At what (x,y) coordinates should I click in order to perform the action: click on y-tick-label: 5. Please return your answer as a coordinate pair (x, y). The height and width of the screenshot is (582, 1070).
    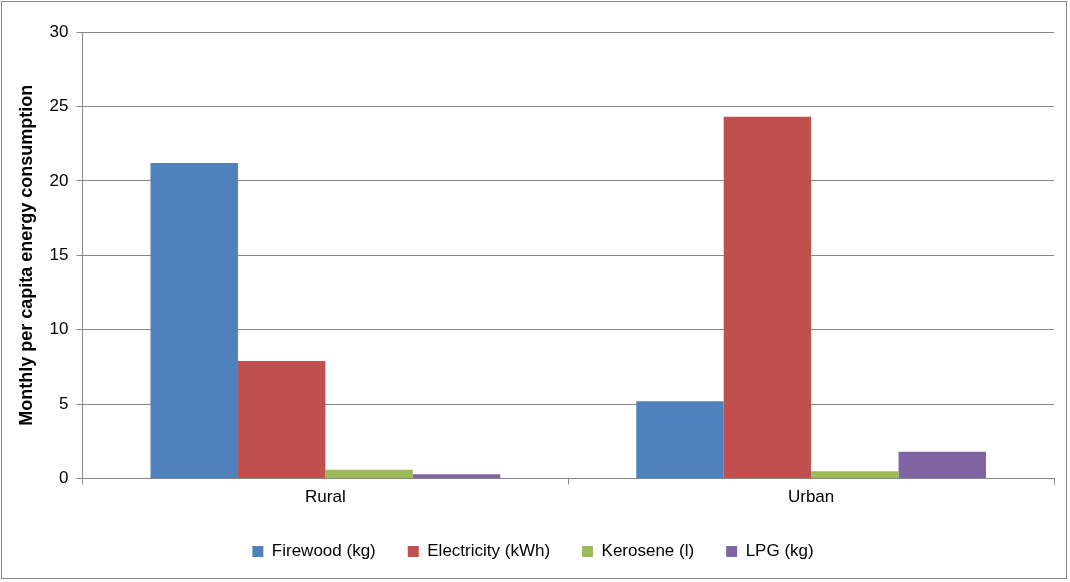
    Looking at the image, I should click on (64, 403).